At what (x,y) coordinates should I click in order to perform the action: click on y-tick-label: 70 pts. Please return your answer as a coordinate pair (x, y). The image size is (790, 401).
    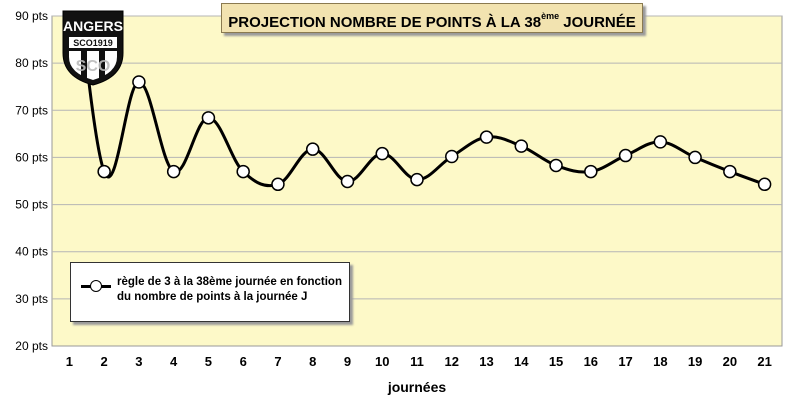
    Looking at the image, I should click on (31, 110).